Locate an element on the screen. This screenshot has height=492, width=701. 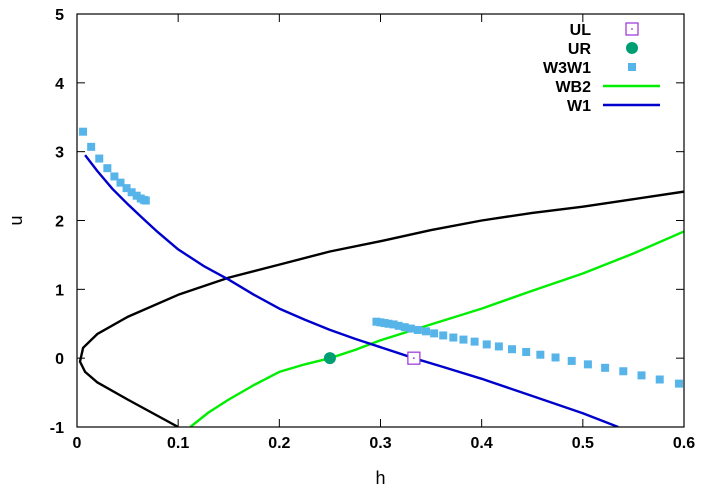
legend-label-w3w1: W3W1 is located at coordinates (567, 68).